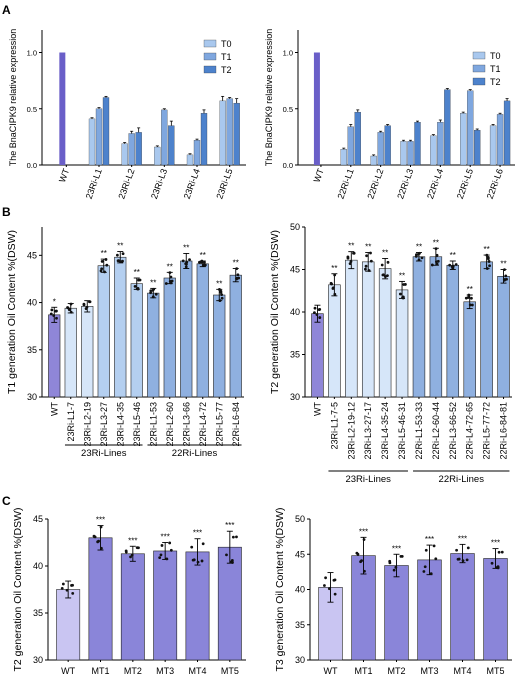  I want to click on c-right-significance-label: ***, so click(462, 538).